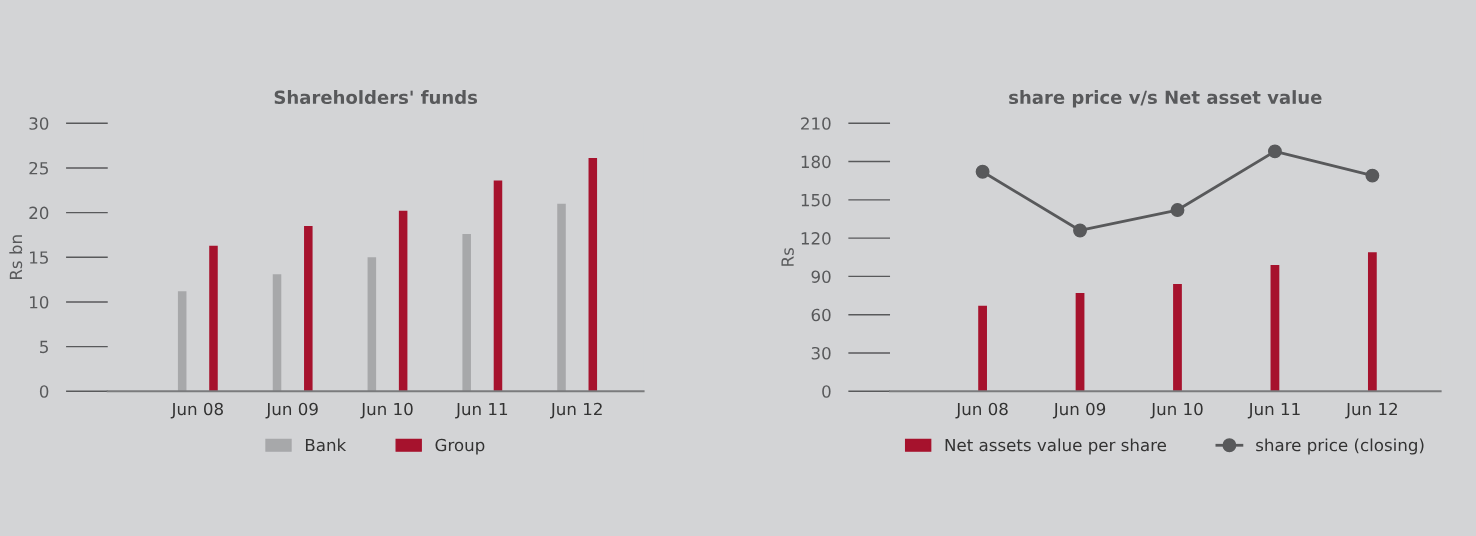 This screenshot has height=536, width=1476. What do you see at coordinates (39, 213) in the screenshot?
I see `y-tick-label: 20` at bounding box center [39, 213].